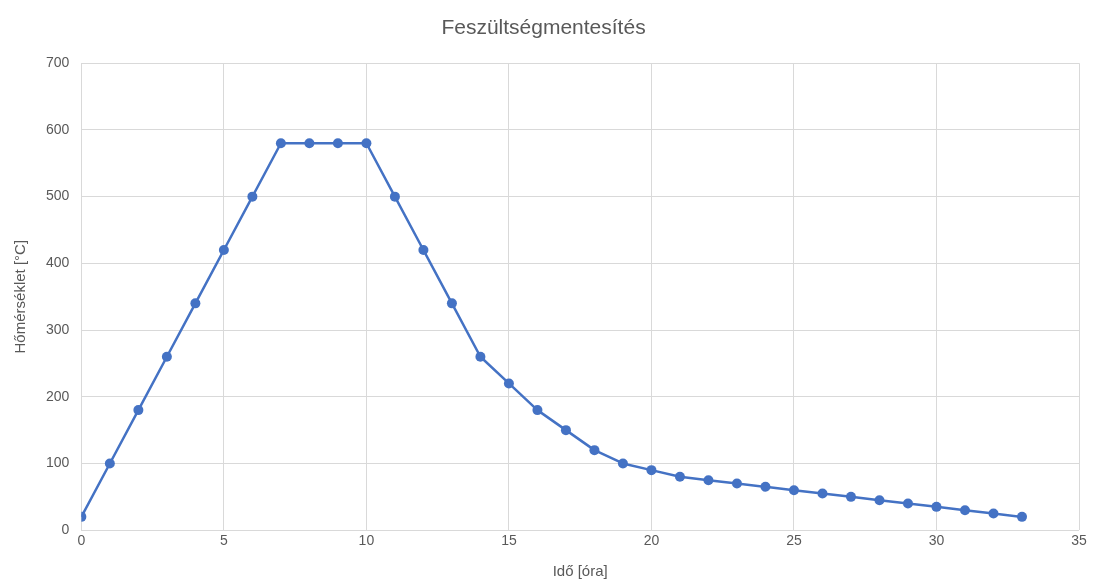 This screenshot has height=585, width=1097. What do you see at coordinates (223, 540) in the screenshot?
I see `x-tick-label: 5` at bounding box center [223, 540].